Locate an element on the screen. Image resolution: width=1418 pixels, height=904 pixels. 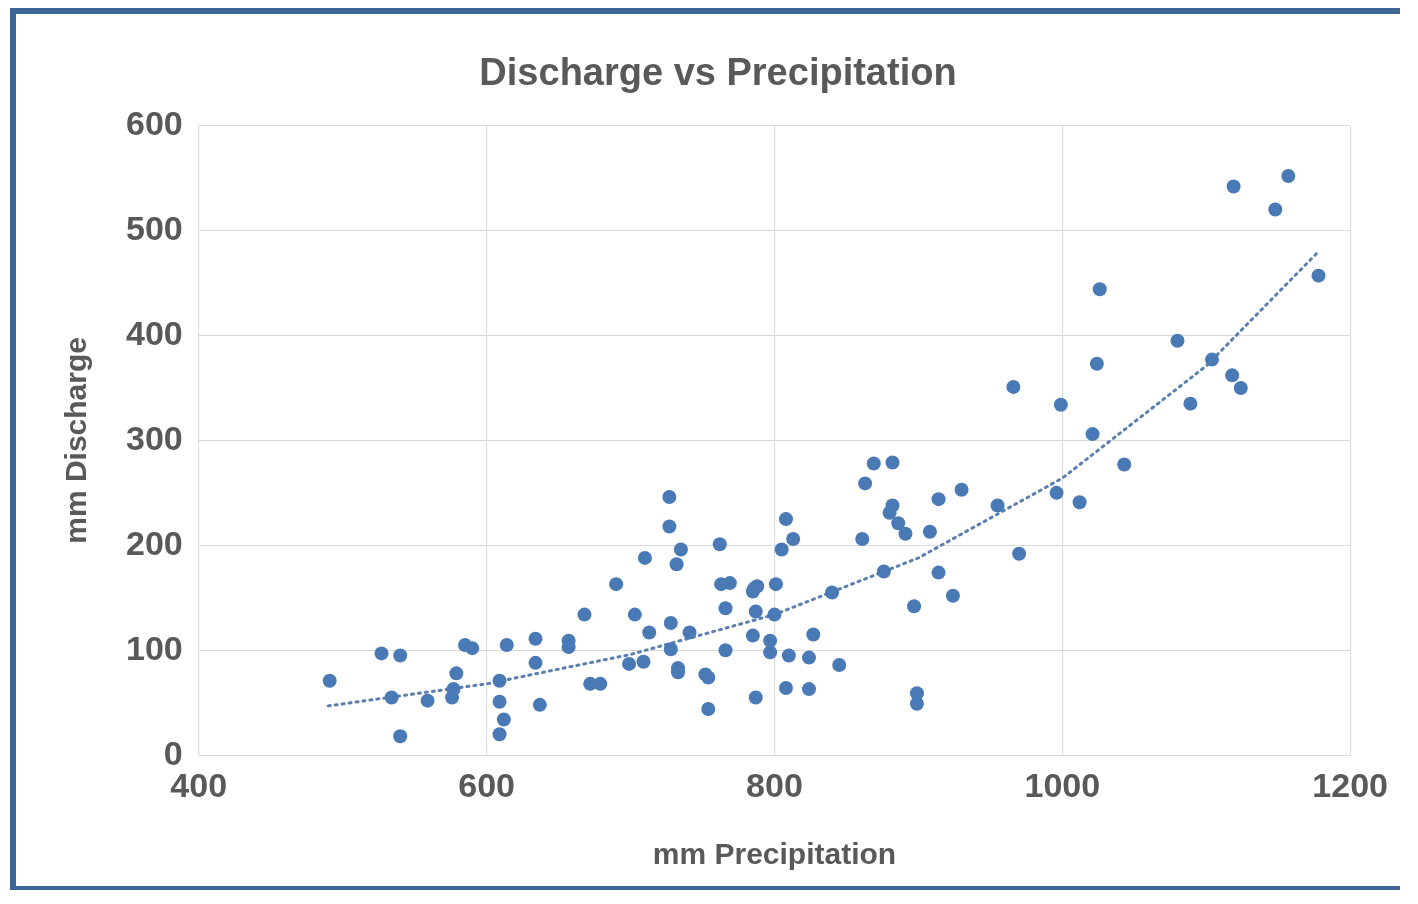
chart-title: Discharge vs Precipitation is located at coordinates (718, 72).